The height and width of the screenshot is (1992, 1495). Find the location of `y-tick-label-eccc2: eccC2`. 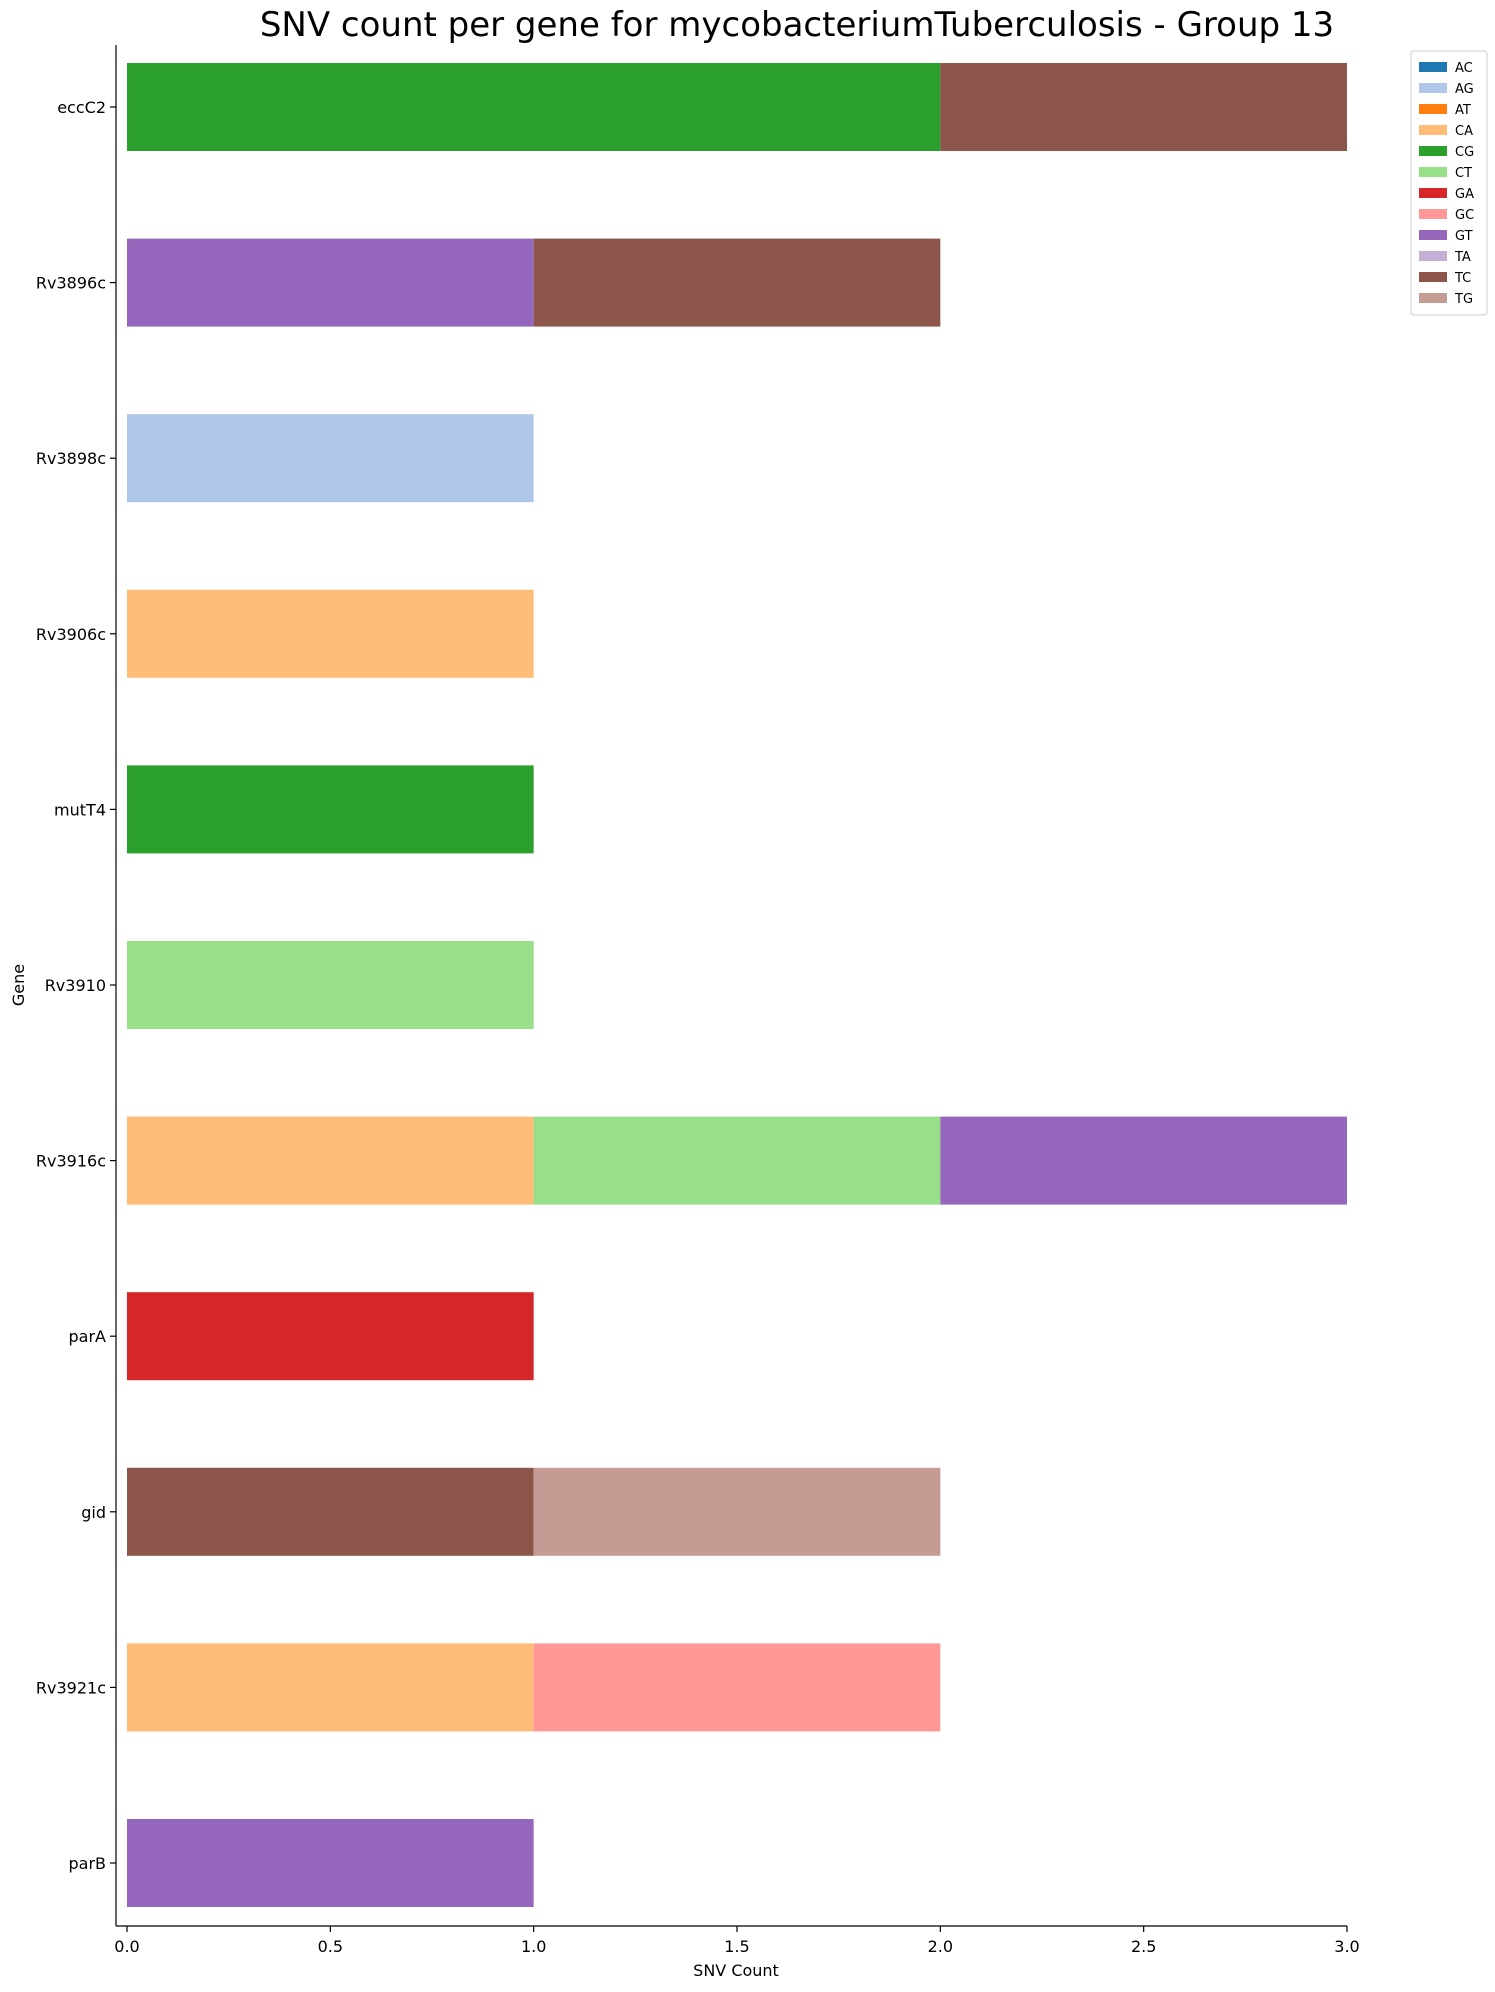

y-tick-label-eccc2: eccC2 is located at coordinates (81, 107).